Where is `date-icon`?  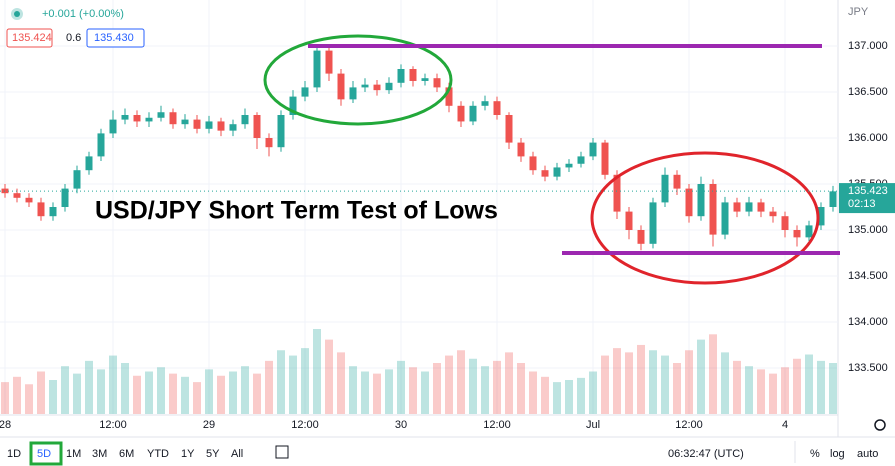 date-icon is located at coordinates (282, 452).